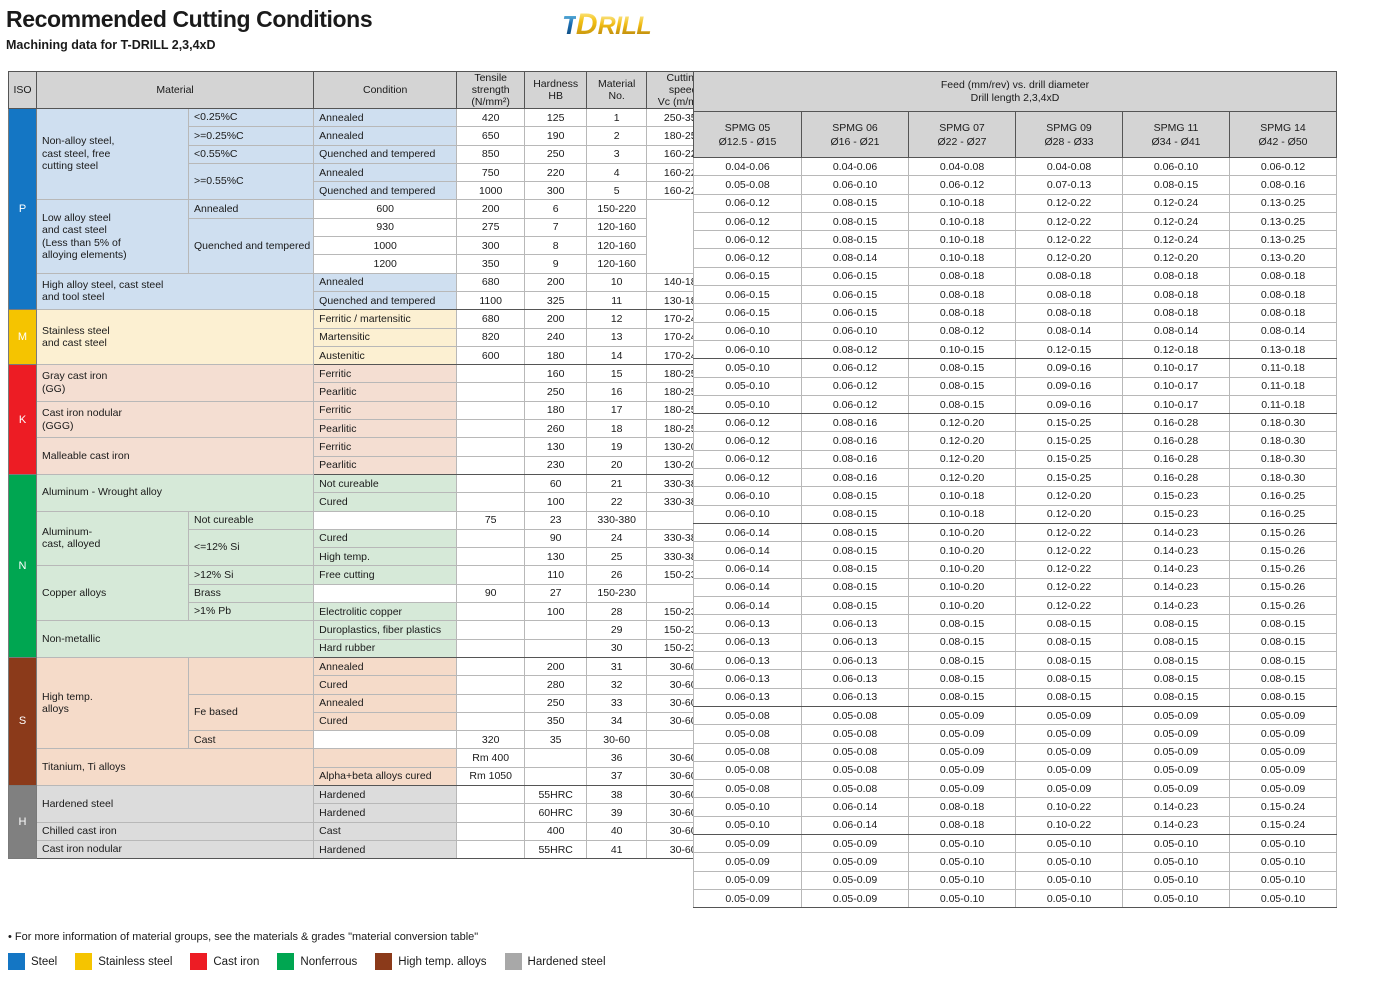  Describe the element at coordinates (251, 593) in the screenshot. I see `condition-cell: Brass` at that location.